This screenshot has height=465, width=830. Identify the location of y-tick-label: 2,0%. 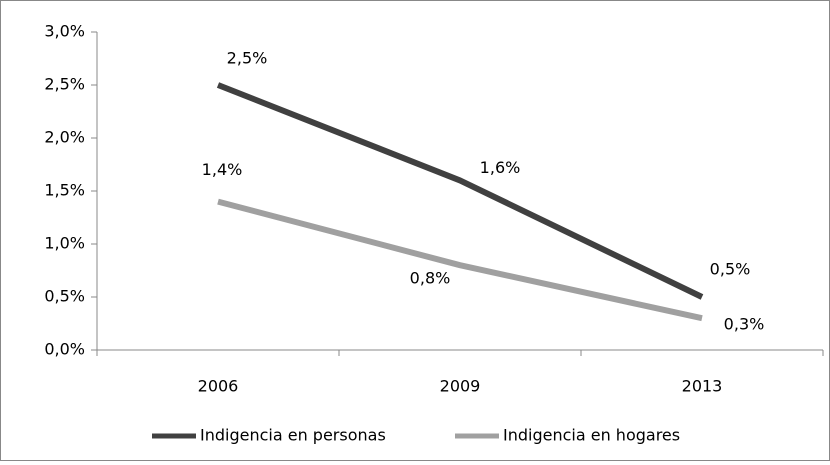
(64, 137).